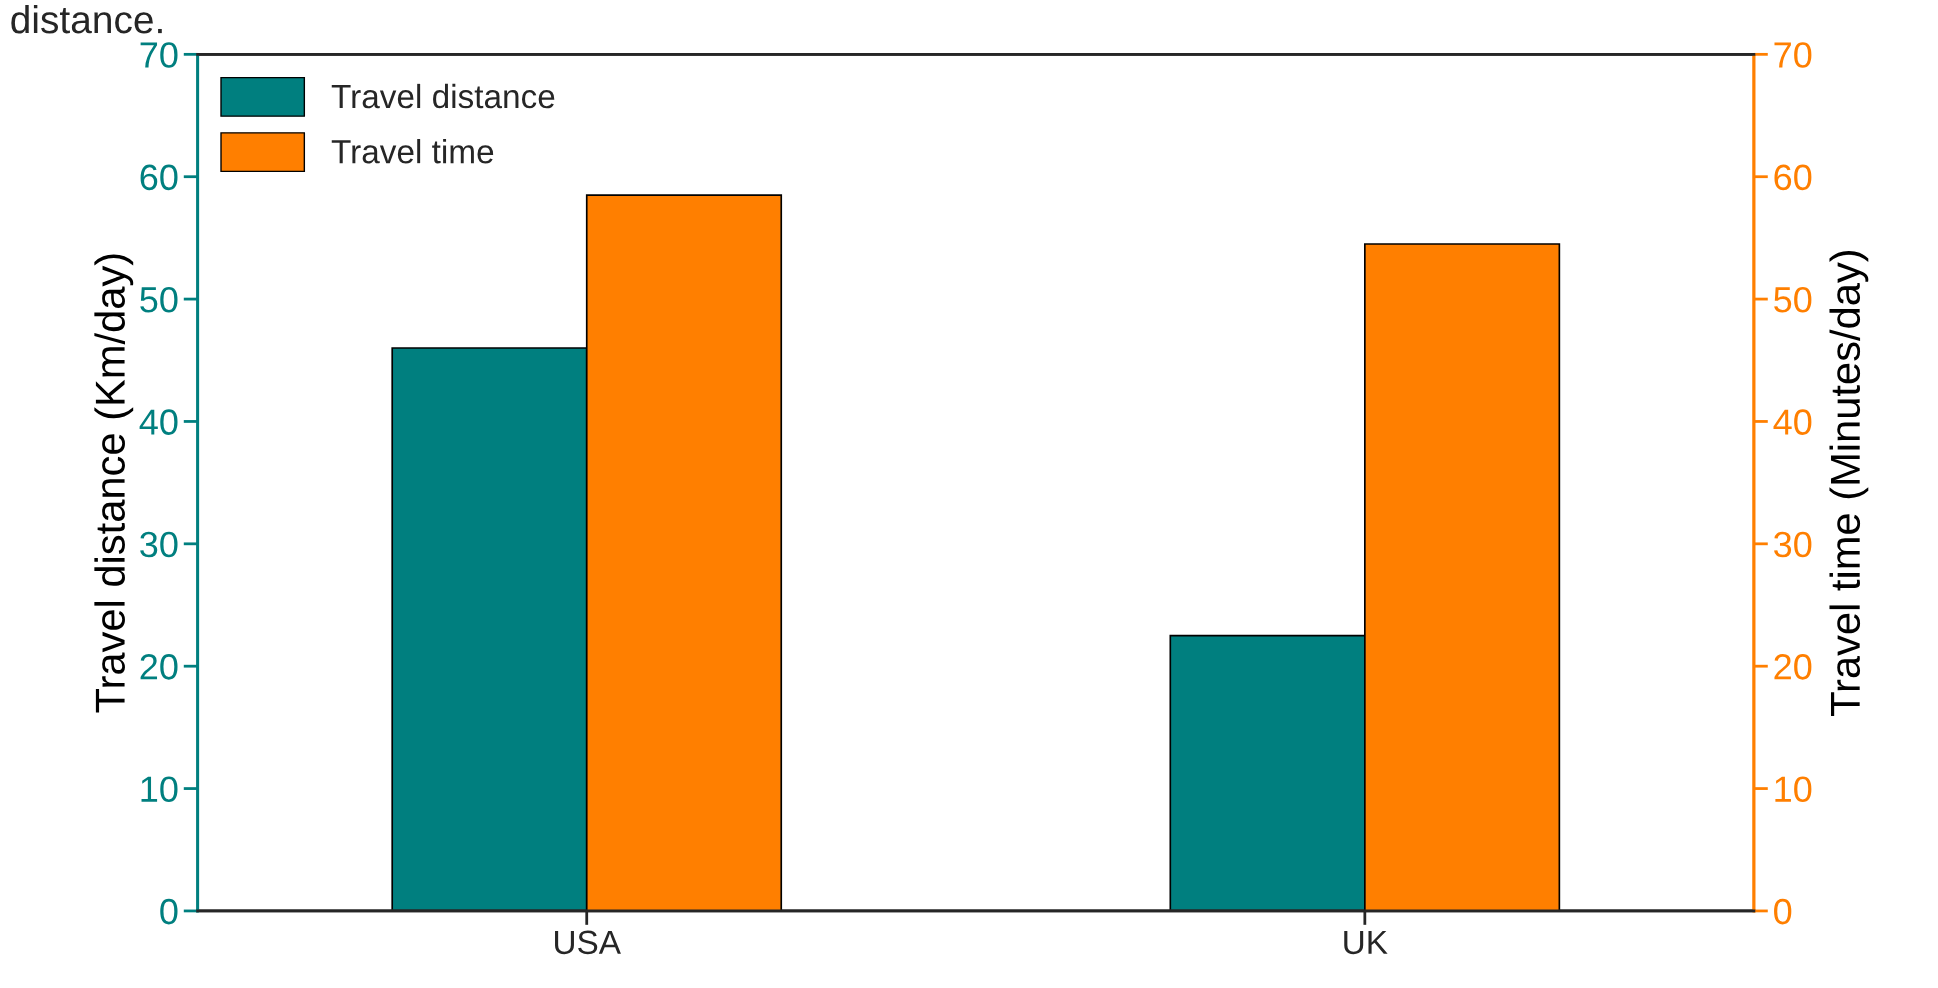 The image size is (1938, 988). What do you see at coordinates (86, 19) in the screenshot?
I see `text: distance.` at bounding box center [86, 19].